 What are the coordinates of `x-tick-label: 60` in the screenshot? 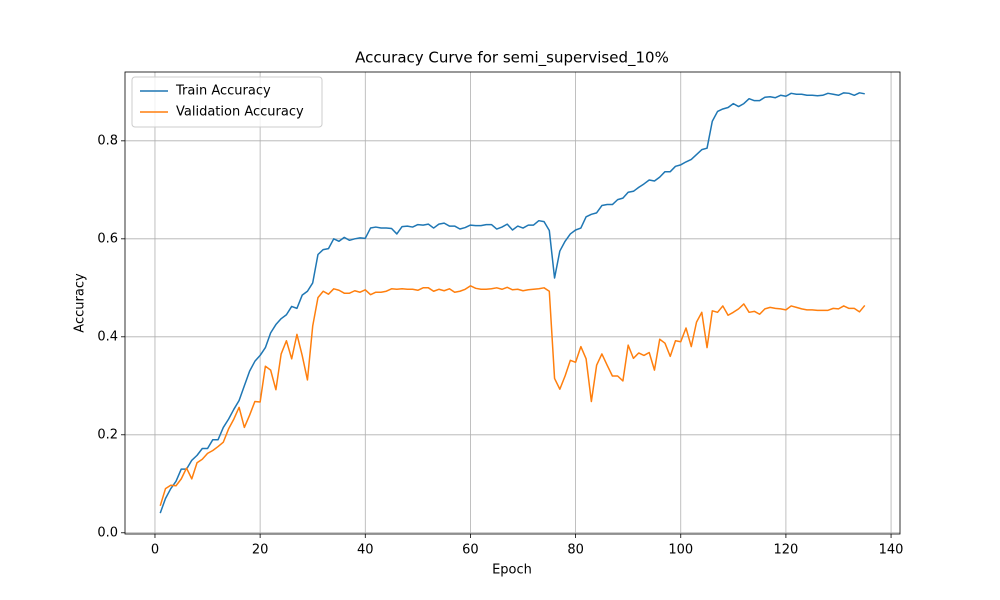 It's located at (470, 550).